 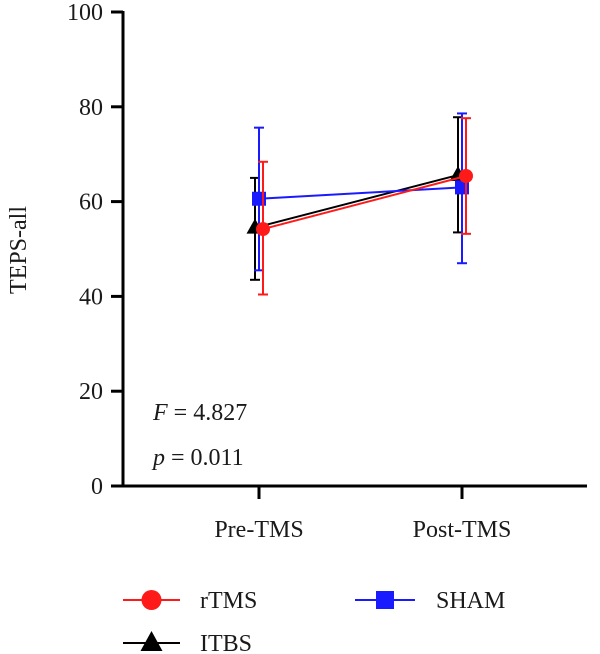 What do you see at coordinates (160, 413) in the screenshot?
I see `f-symbol: F` at bounding box center [160, 413].